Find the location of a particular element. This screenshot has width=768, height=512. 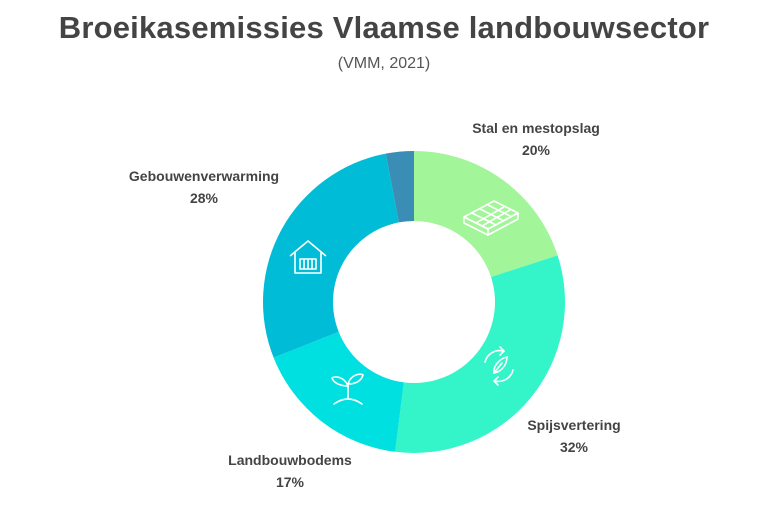

house-radiator-icon is located at coordinates (308, 257).